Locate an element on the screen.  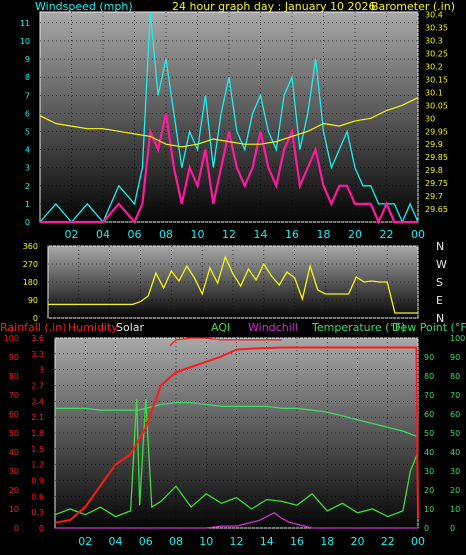
rain-y-tick: 2.4 is located at coordinates (37, 401).